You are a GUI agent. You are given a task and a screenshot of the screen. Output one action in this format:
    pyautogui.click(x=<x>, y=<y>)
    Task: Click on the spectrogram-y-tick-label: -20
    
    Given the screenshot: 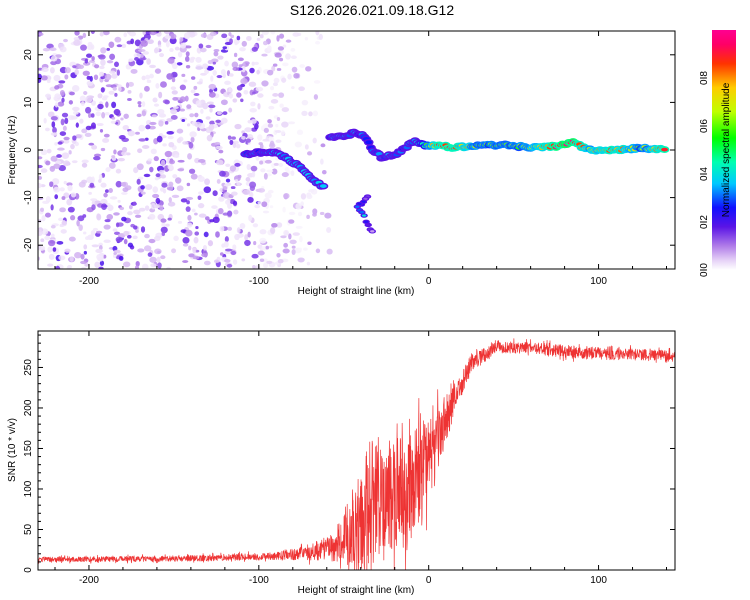 What is the action you would take?
    pyautogui.click(x=28, y=245)
    